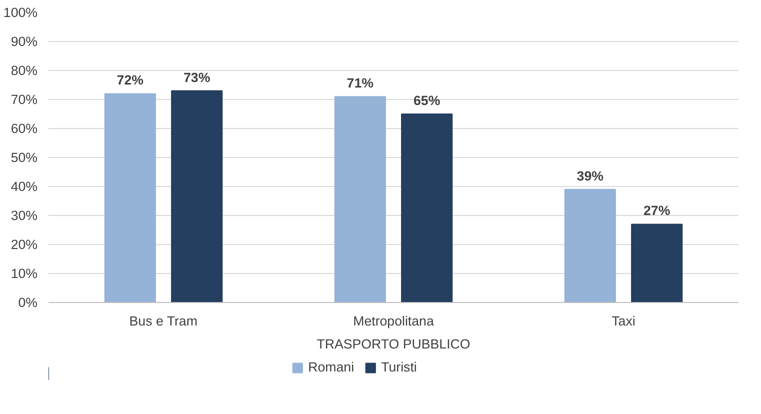 This screenshot has height=414, width=761. What do you see at coordinates (24, 244) in the screenshot?
I see `y-tick-label: 20%` at bounding box center [24, 244].